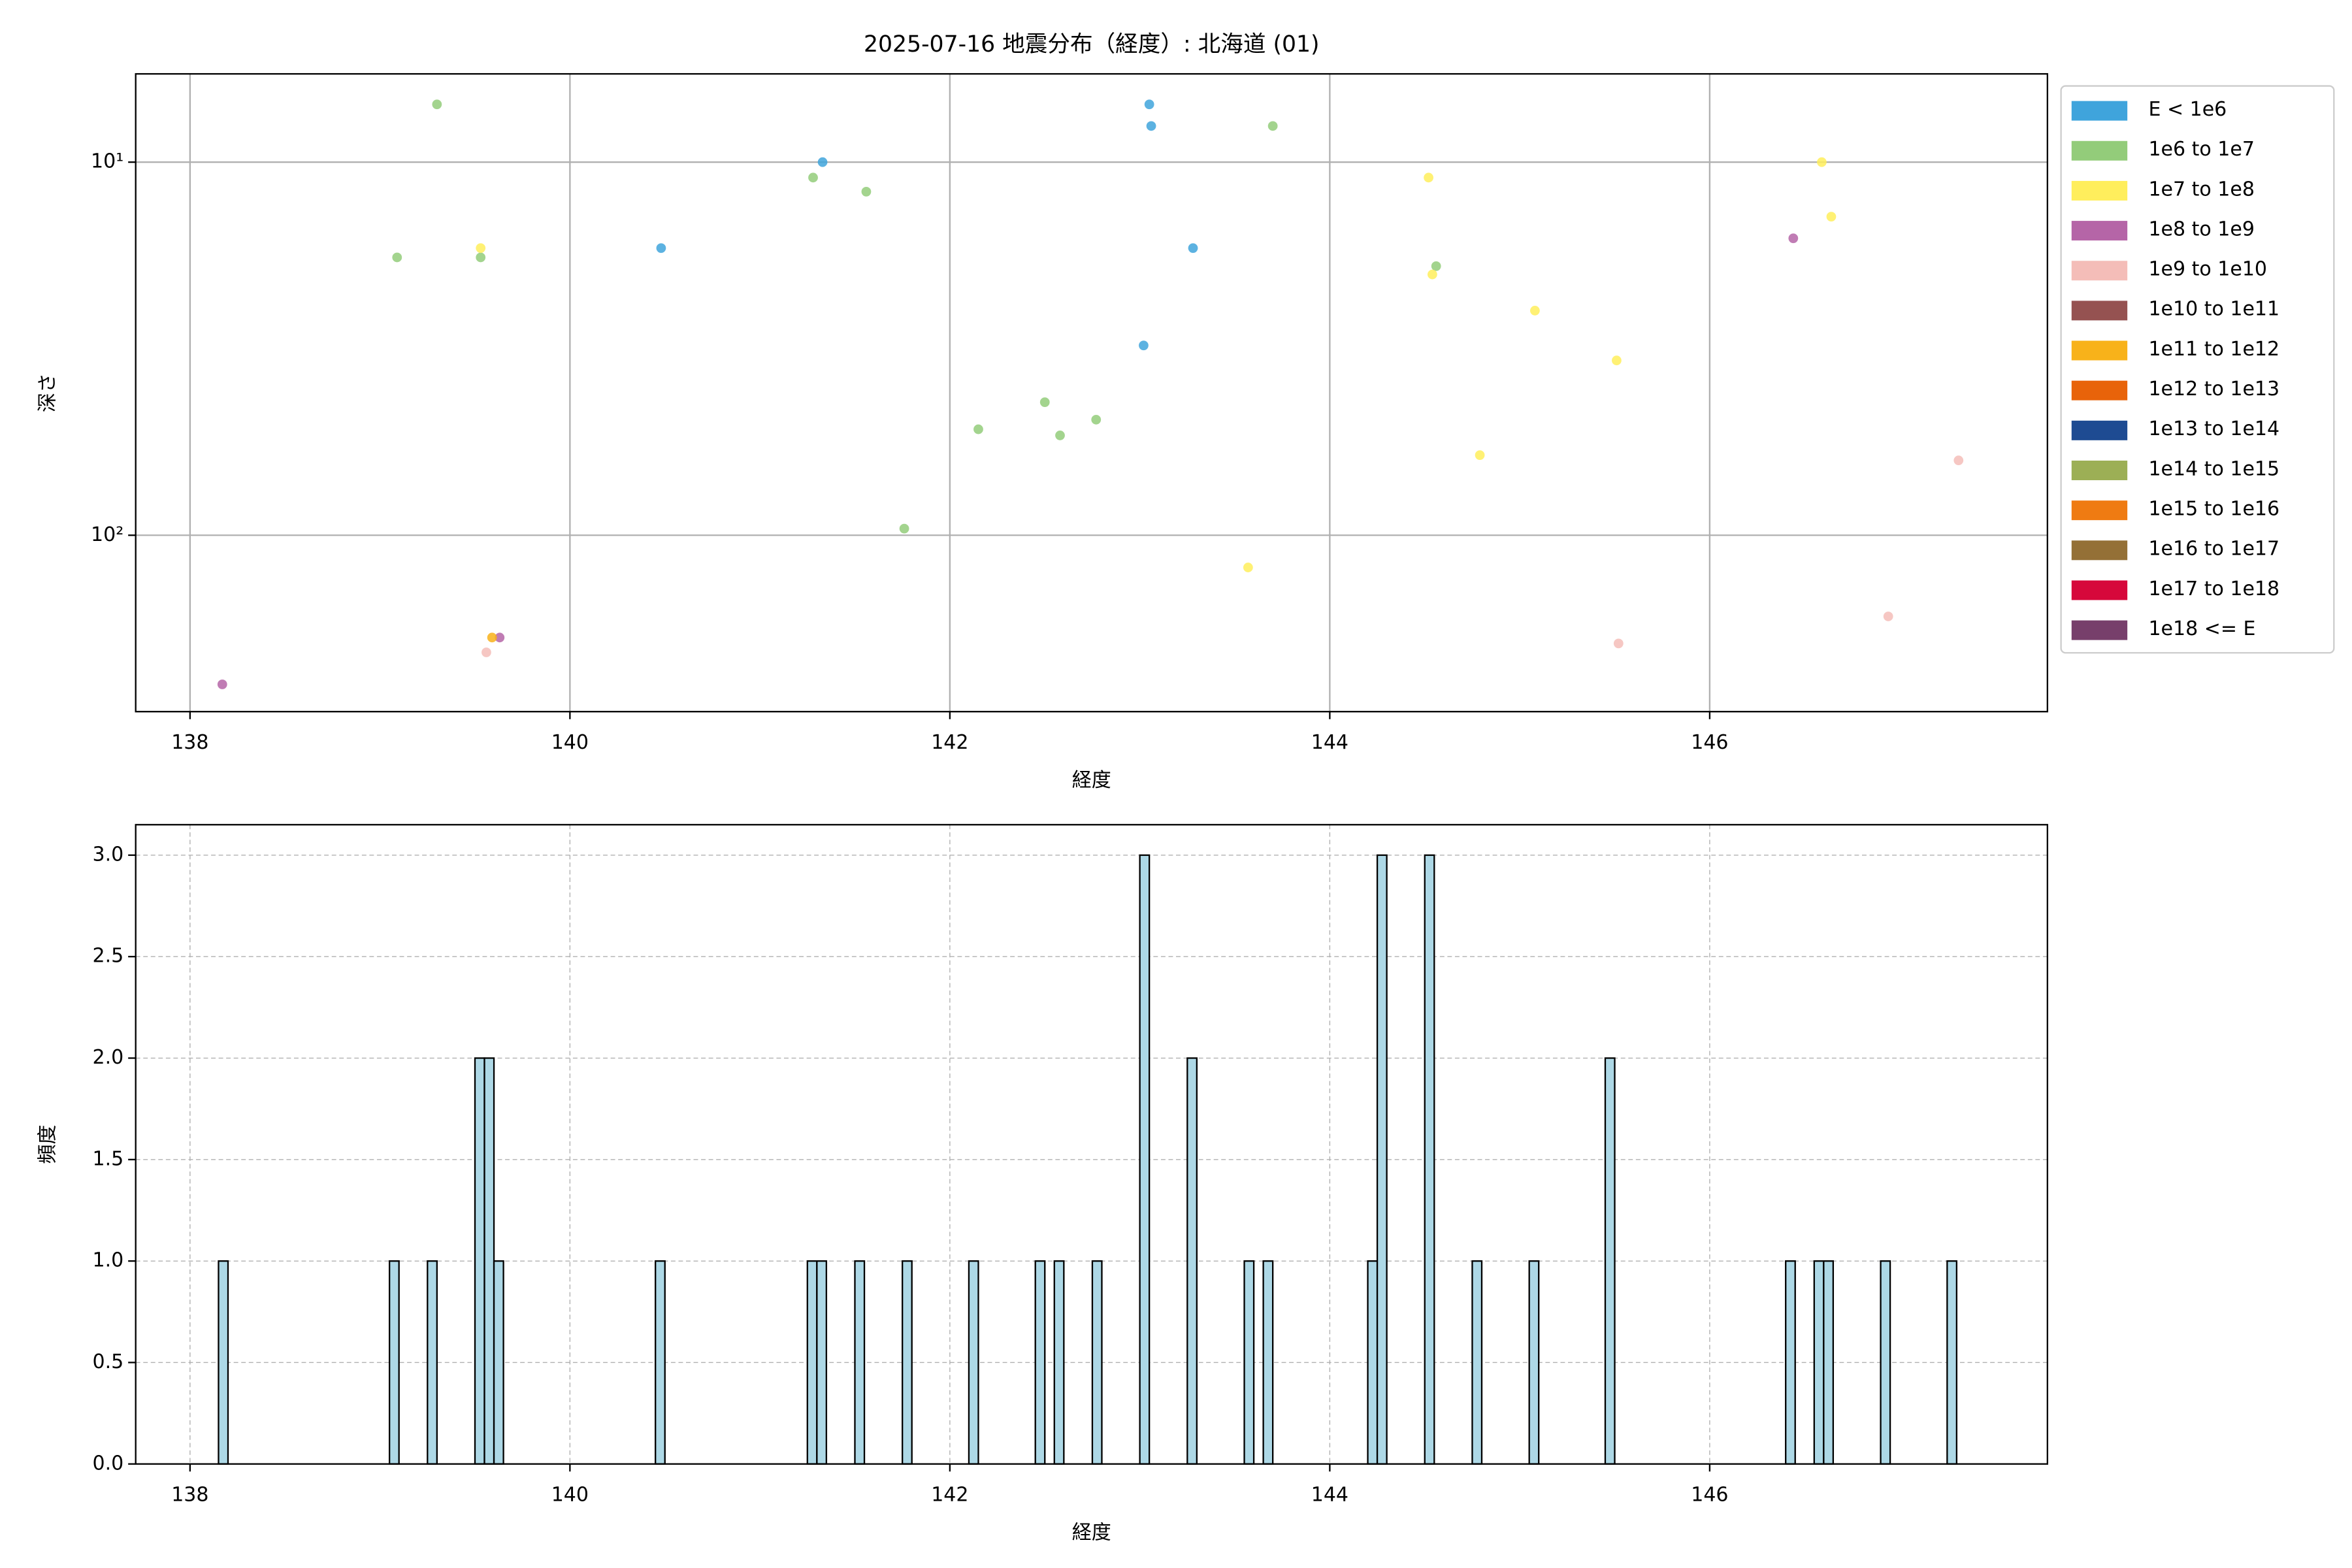  I want to click on legend-label: 1e12 to 1e13, so click(2213, 389).